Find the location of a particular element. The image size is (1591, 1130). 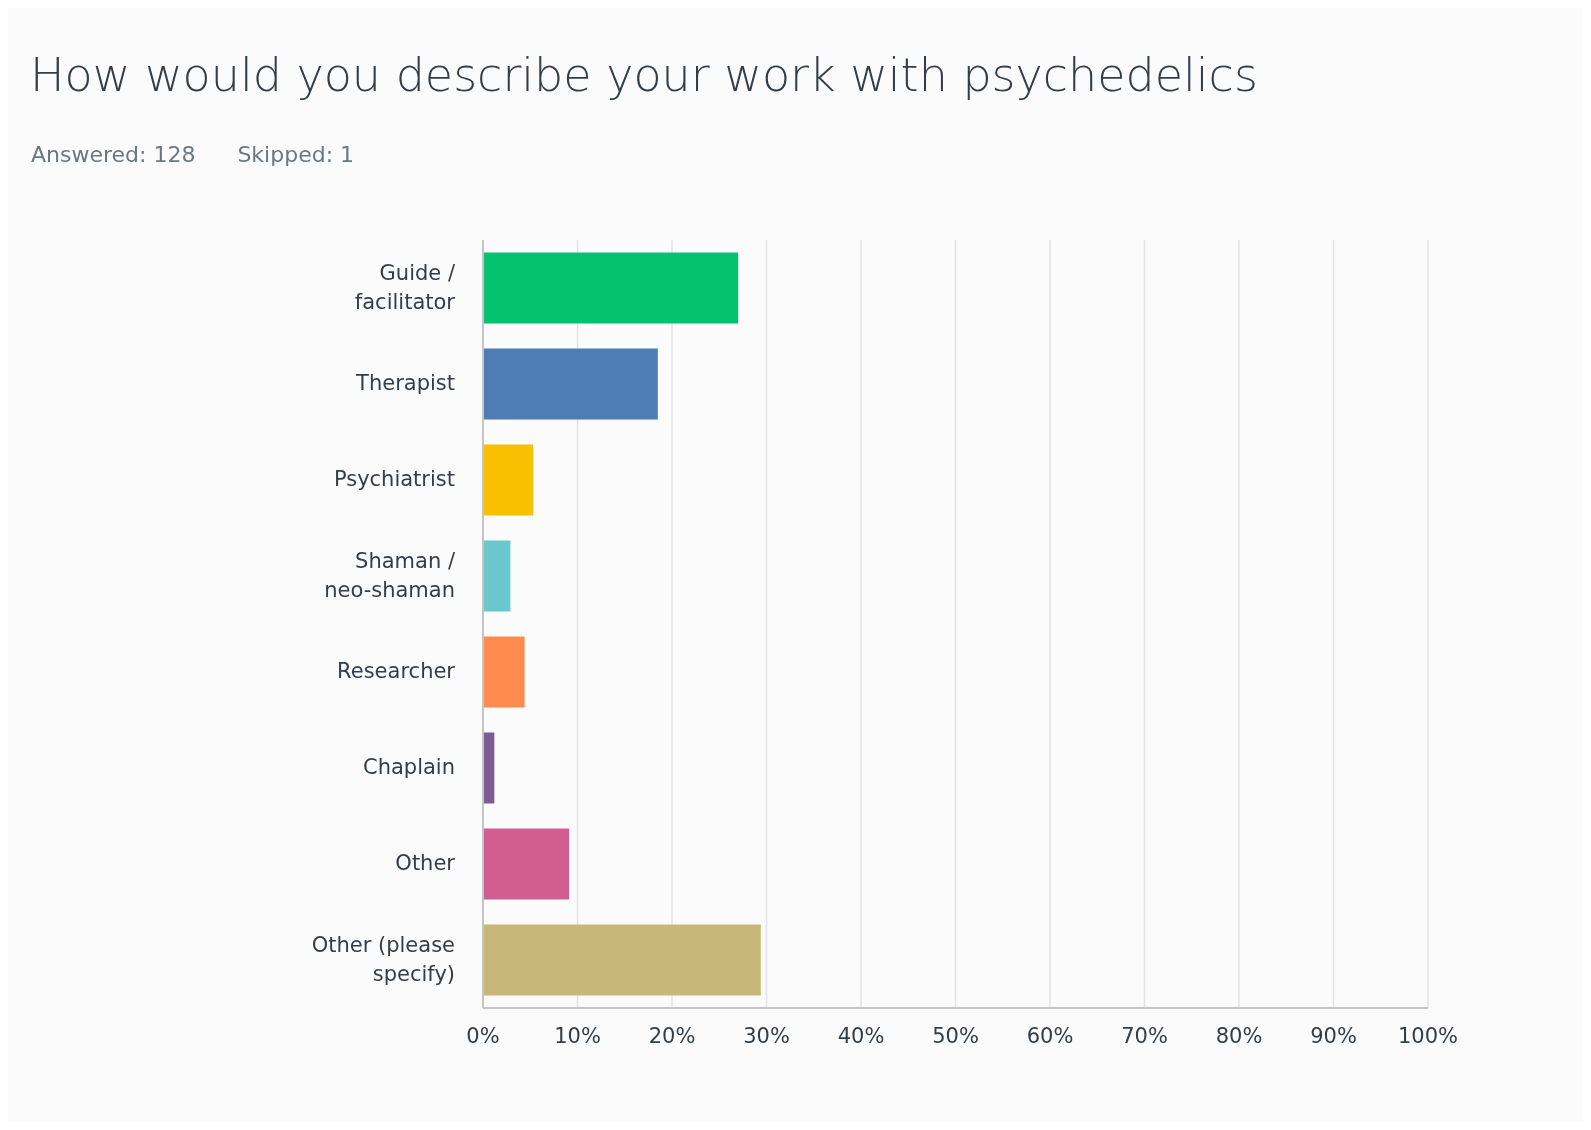

x-tick-label: 80% is located at coordinates (1239, 1035).